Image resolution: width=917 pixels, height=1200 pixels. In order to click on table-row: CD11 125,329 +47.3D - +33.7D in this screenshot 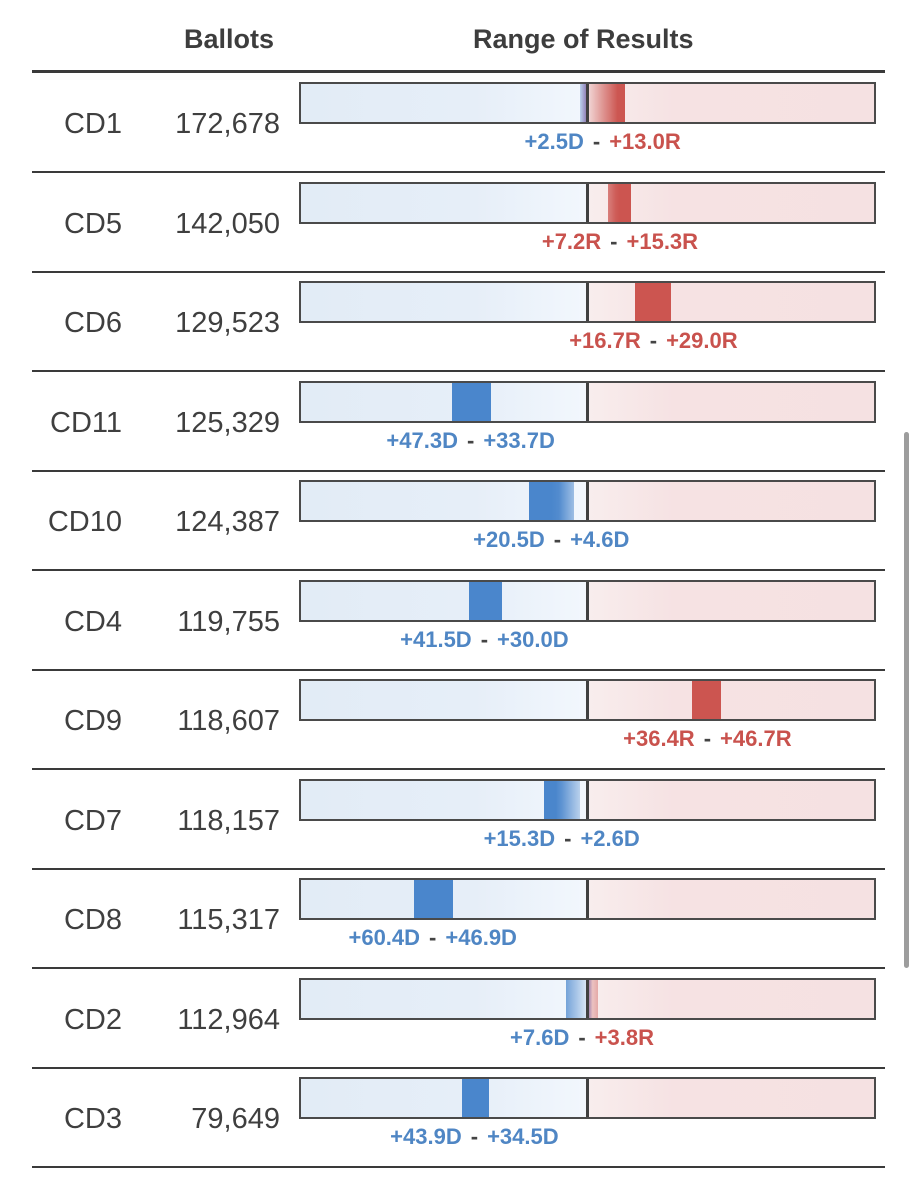, I will do `click(458, 422)`.